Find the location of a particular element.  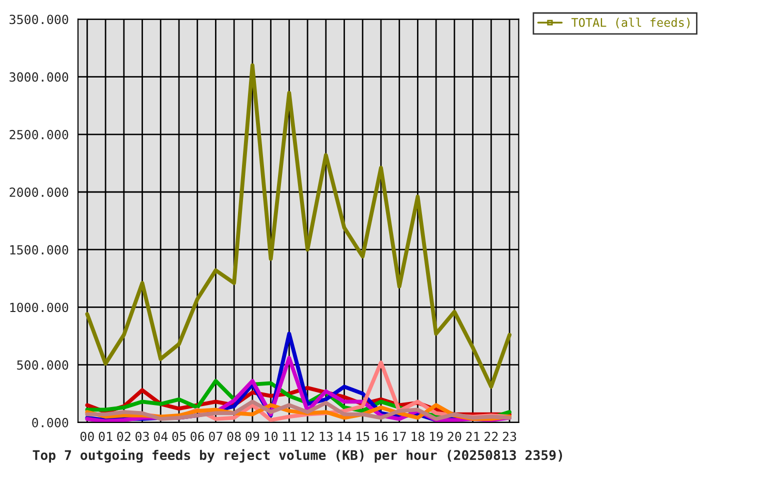

x-tick-label: 21 is located at coordinates (473, 436).